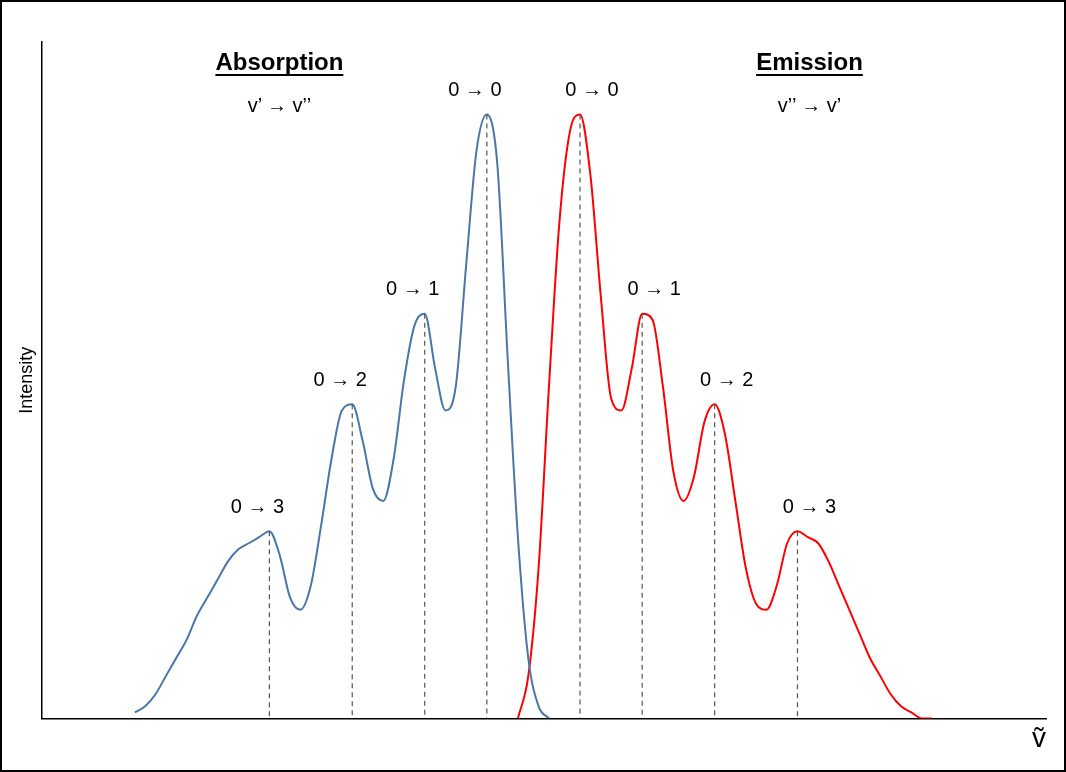  Describe the element at coordinates (809, 105) in the screenshot. I see `annotation: v’’ → v’` at that location.